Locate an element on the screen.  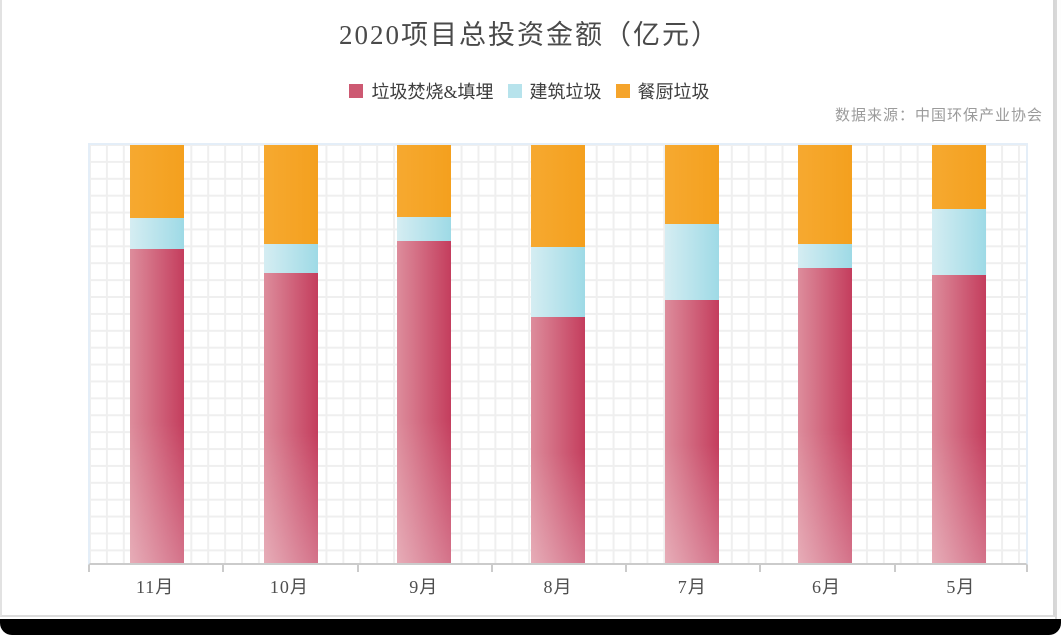
x-axis-label-11月: 11月 is located at coordinates (155, 587).